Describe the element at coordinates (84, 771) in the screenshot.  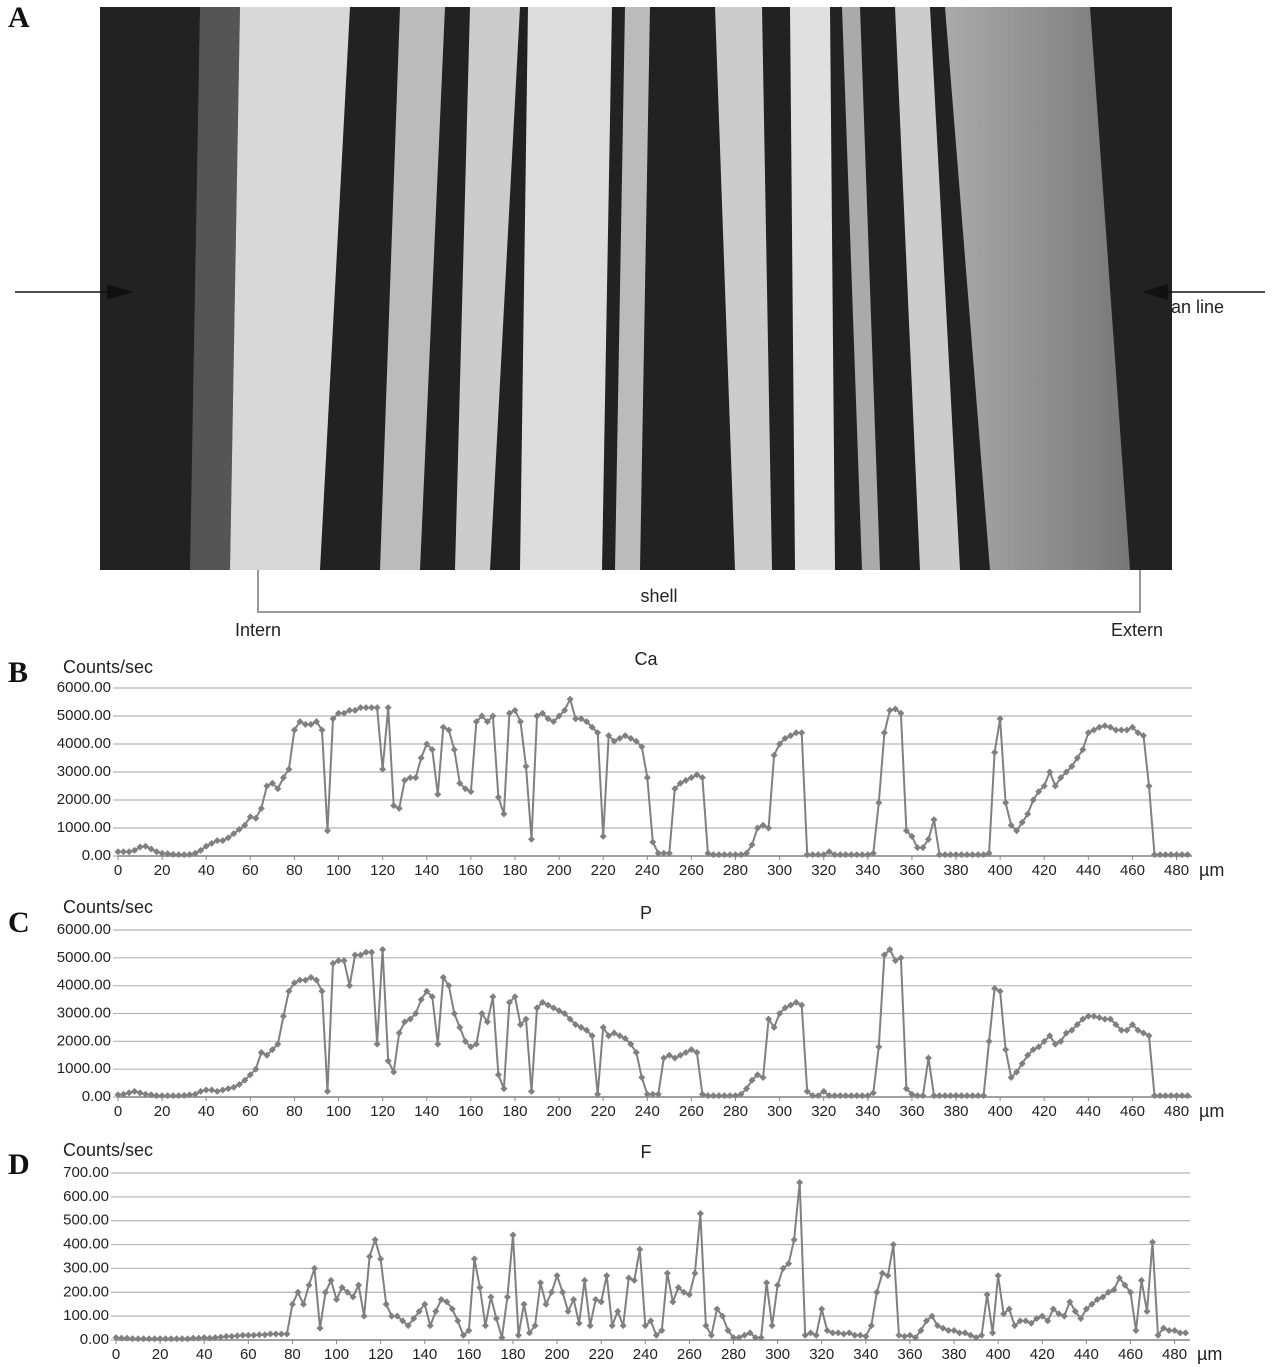
I see `y-tick-label: 3000.00` at that location.